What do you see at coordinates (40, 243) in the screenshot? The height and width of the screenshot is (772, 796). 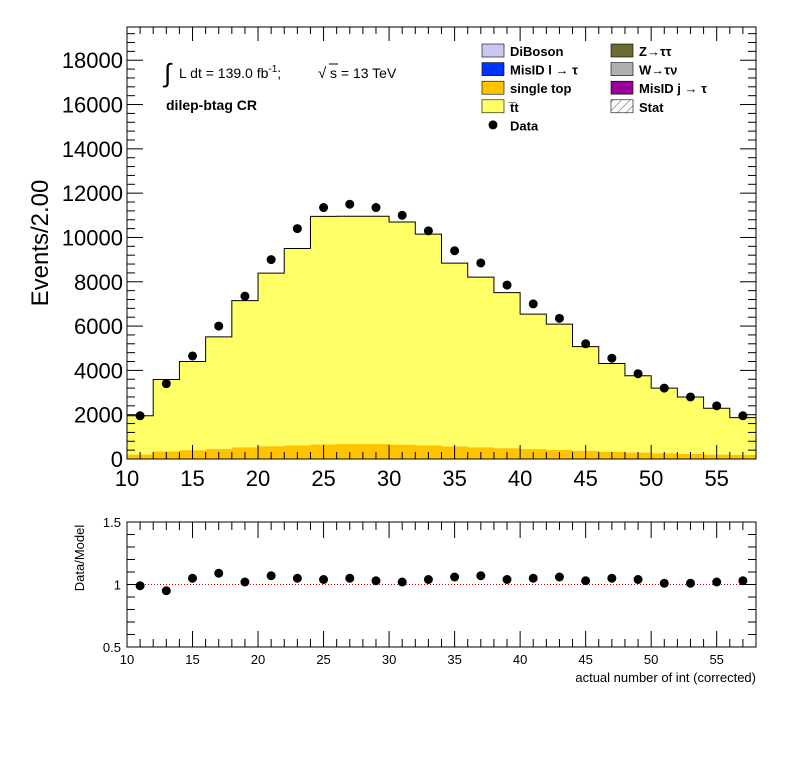 I see `main-y-axis-label: Events/2.00` at bounding box center [40, 243].